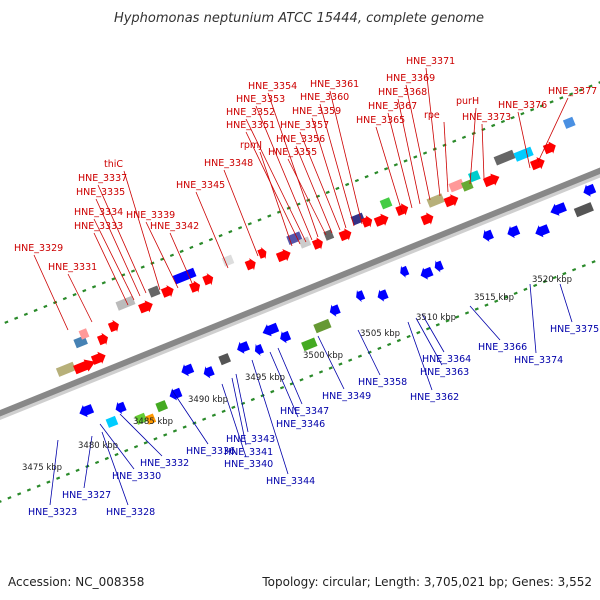 This screenshot has height=600, width=600. I want to click on gene-label-top: HNE_3345, so click(200, 185).